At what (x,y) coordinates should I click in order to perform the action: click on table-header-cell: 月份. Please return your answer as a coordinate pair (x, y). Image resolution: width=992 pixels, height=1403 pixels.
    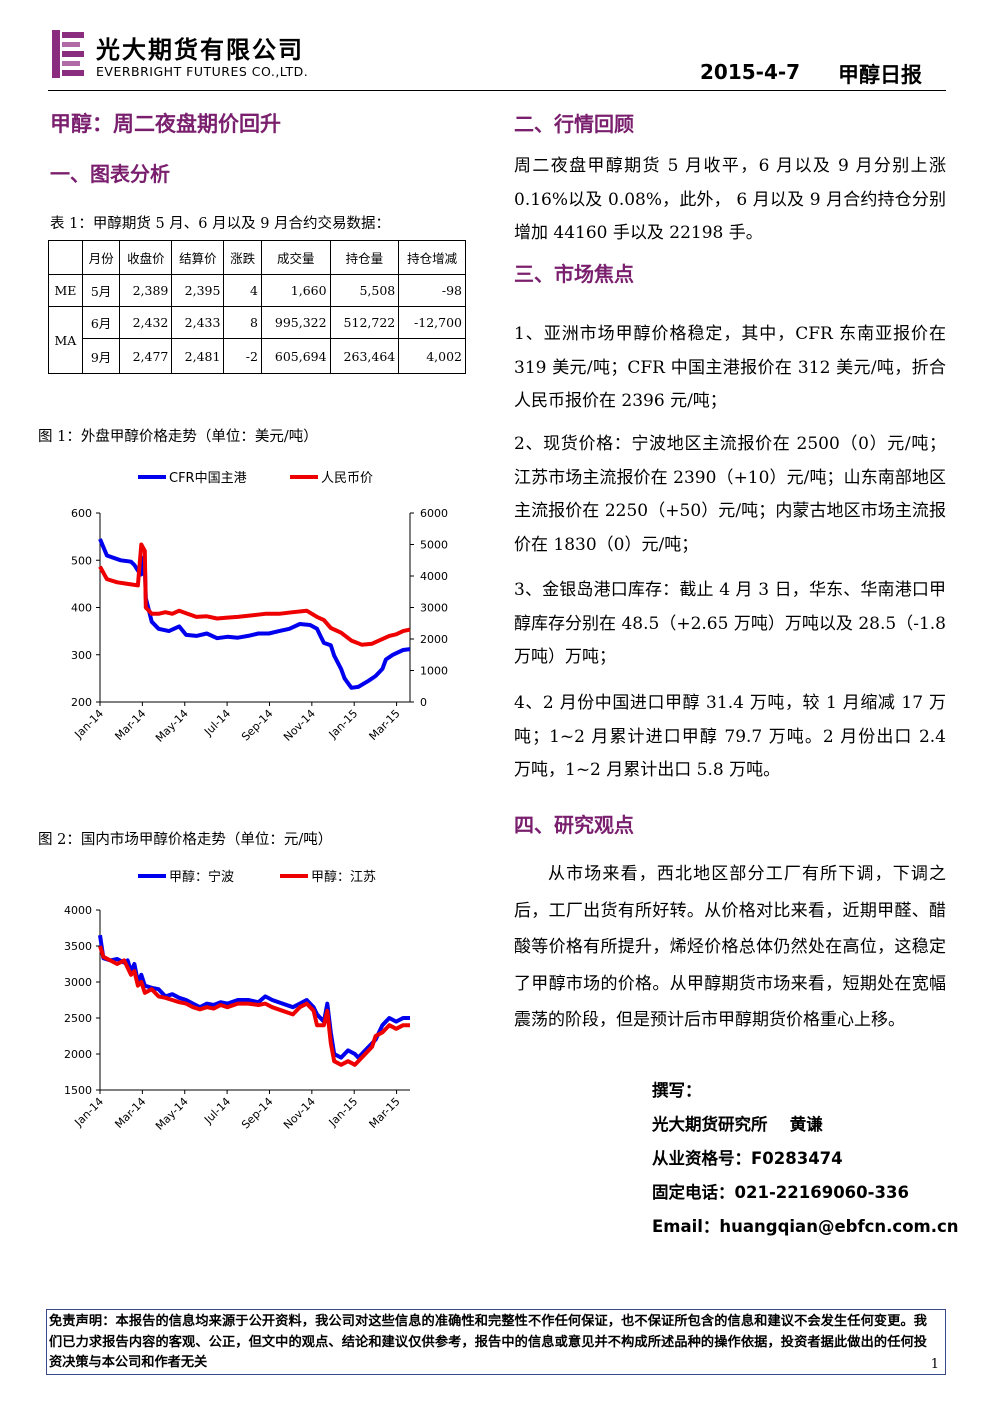
    Looking at the image, I should click on (101, 257).